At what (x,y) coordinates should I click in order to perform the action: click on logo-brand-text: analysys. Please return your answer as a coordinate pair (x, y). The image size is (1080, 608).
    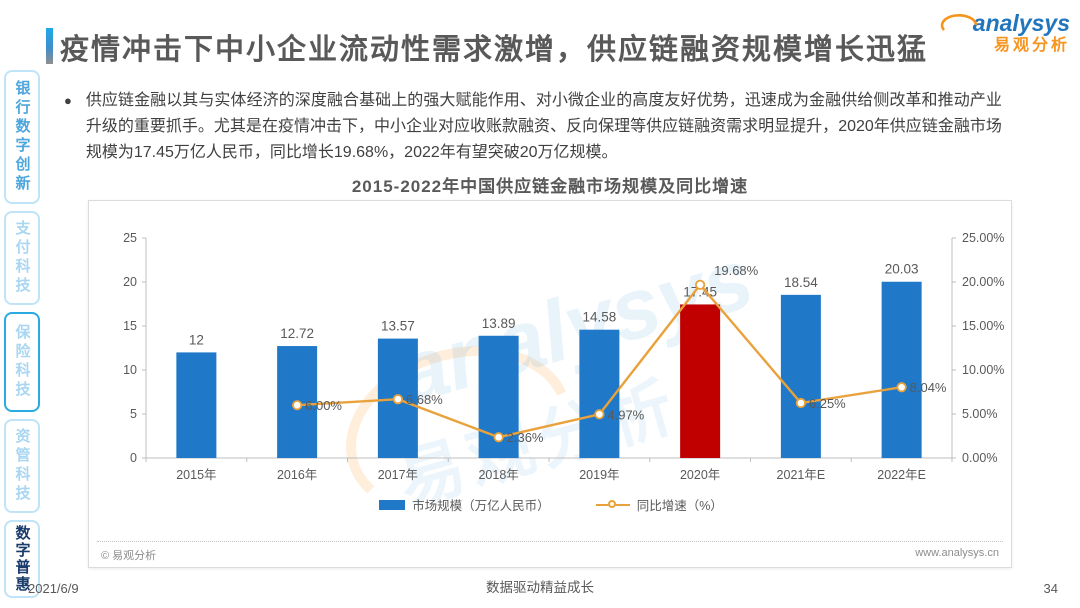
    Looking at the image, I should click on (1021, 23).